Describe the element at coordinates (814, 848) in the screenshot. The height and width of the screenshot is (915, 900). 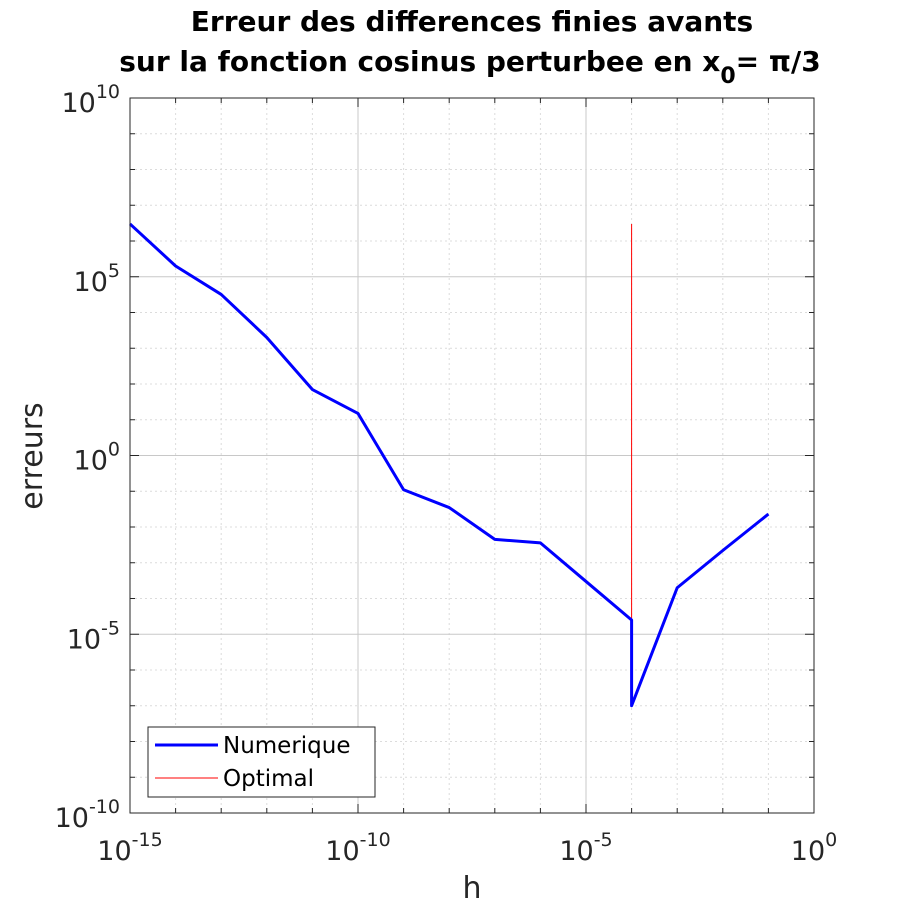
I see `x-tick-label: 10⁰` at that location.